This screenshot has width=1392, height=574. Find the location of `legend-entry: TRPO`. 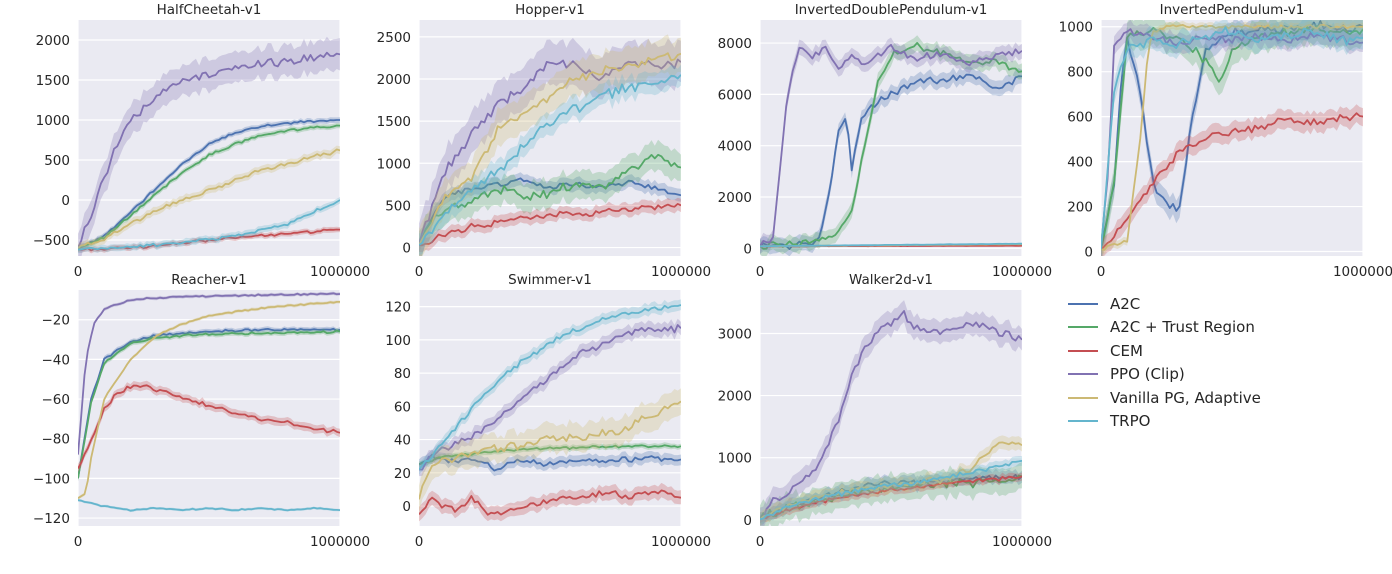

legend-entry: TRPO is located at coordinates (1164, 422).